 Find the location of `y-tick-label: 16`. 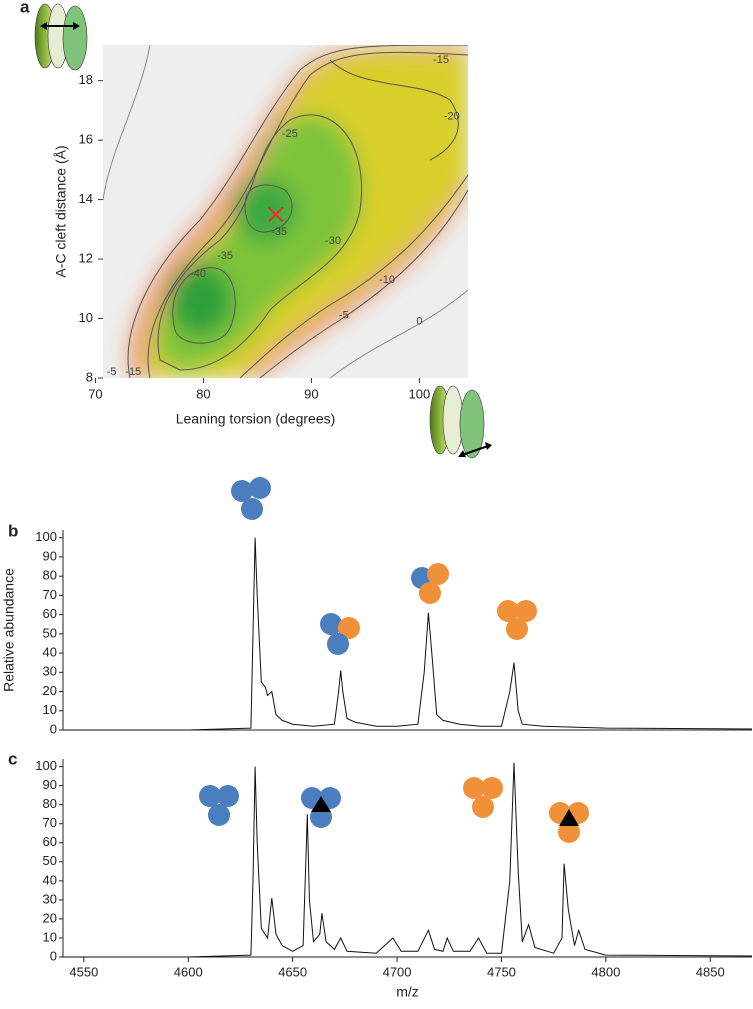

y-tick-label: 16 is located at coordinates (86, 139).